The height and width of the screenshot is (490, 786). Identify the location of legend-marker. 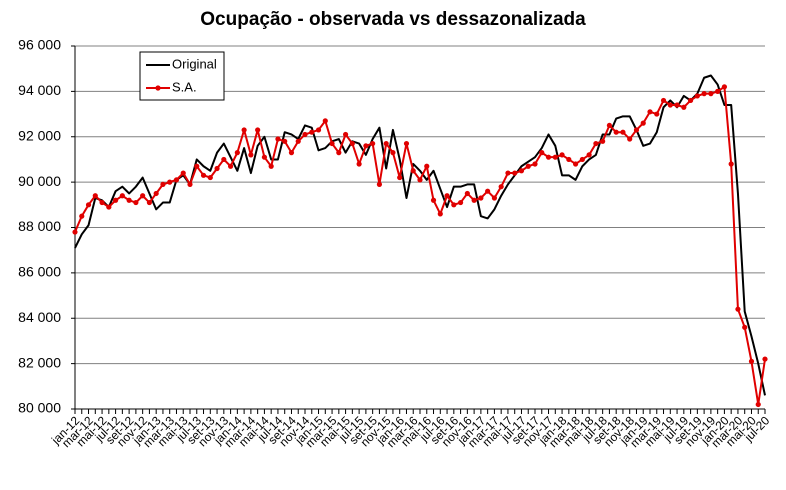
(158, 88).